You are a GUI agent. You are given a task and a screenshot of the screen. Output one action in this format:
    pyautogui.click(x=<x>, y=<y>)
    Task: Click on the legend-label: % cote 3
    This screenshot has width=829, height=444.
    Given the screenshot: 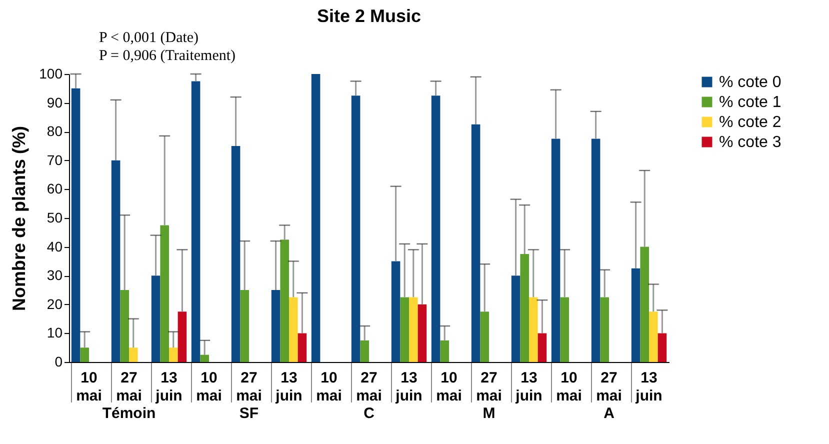 What is the action you would take?
    pyautogui.click(x=750, y=142)
    